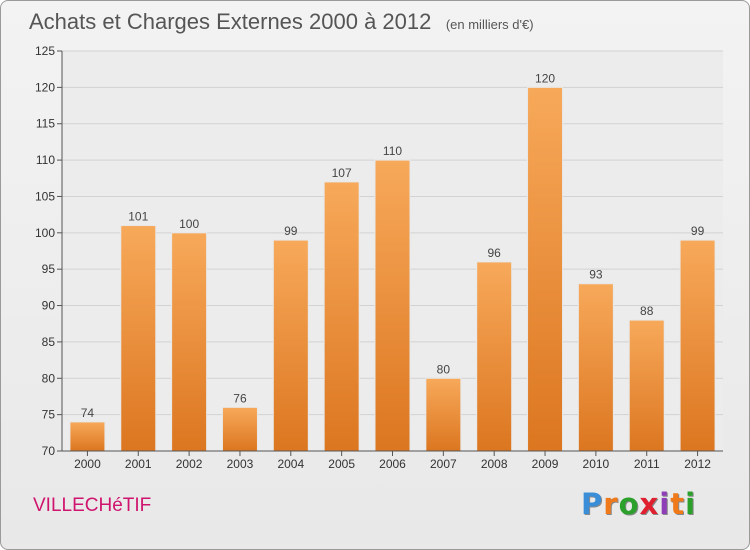 The width and height of the screenshot is (750, 550). What do you see at coordinates (45, 51) in the screenshot?
I see `y-tick-label: 125` at bounding box center [45, 51].